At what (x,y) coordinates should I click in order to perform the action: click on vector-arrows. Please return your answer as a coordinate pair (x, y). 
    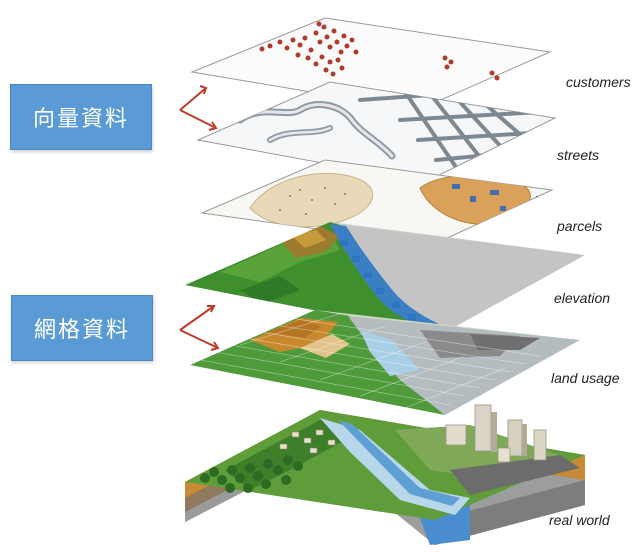
    Looking at the image, I should click on (198, 108).